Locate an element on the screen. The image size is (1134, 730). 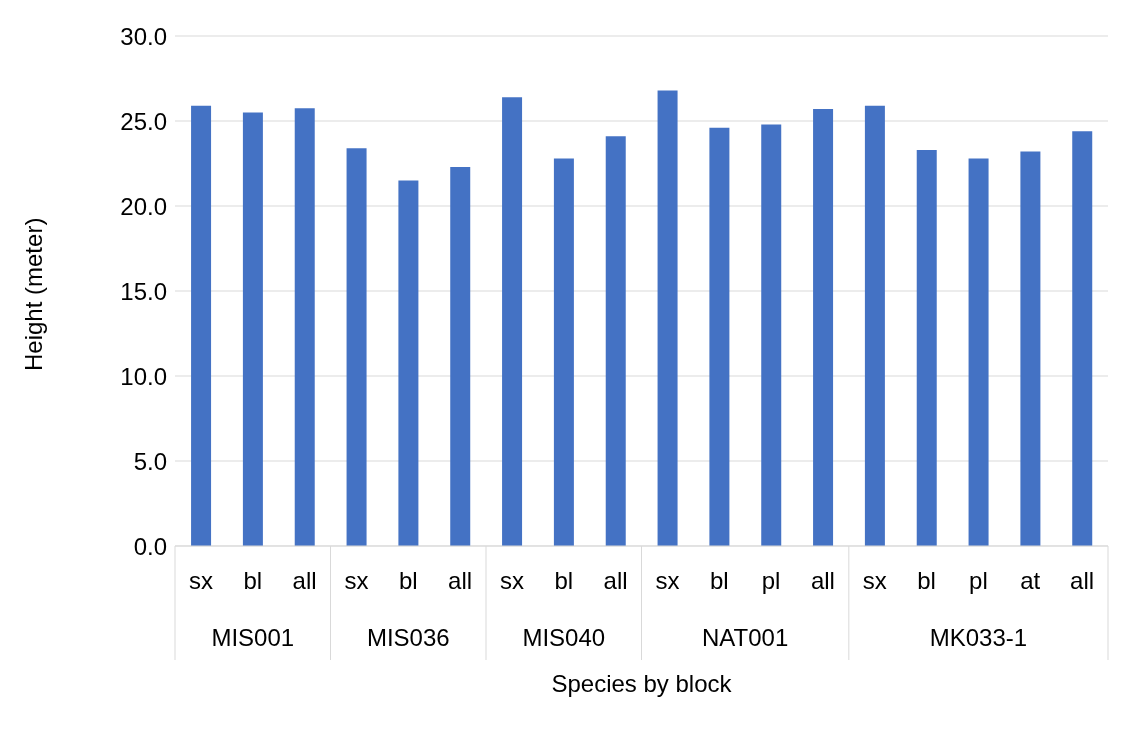
x-tick-label: at is located at coordinates (1030, 581).